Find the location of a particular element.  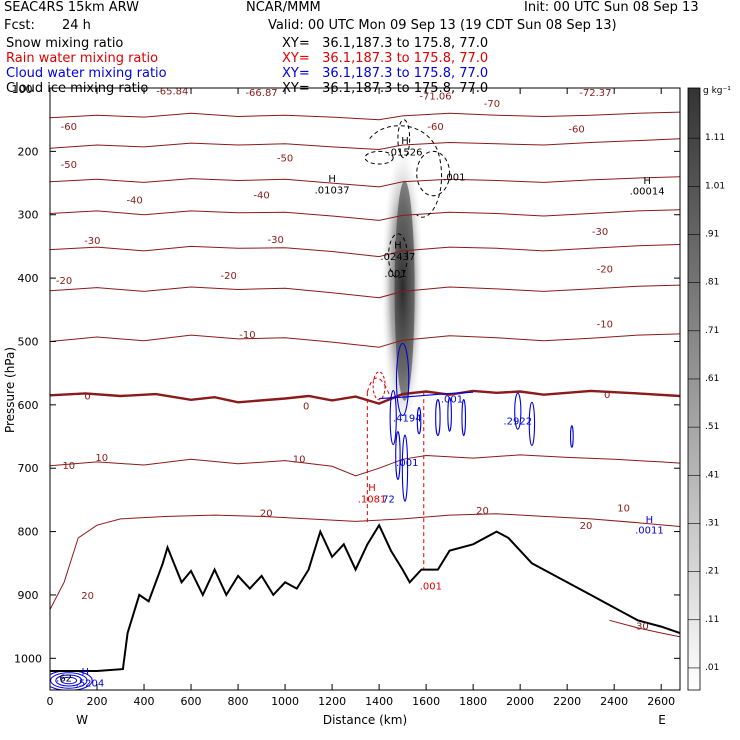

field-rain-xy: XY= 36.1,187.3 to 175.8, 77.0 is located at coordinates (385, 58).